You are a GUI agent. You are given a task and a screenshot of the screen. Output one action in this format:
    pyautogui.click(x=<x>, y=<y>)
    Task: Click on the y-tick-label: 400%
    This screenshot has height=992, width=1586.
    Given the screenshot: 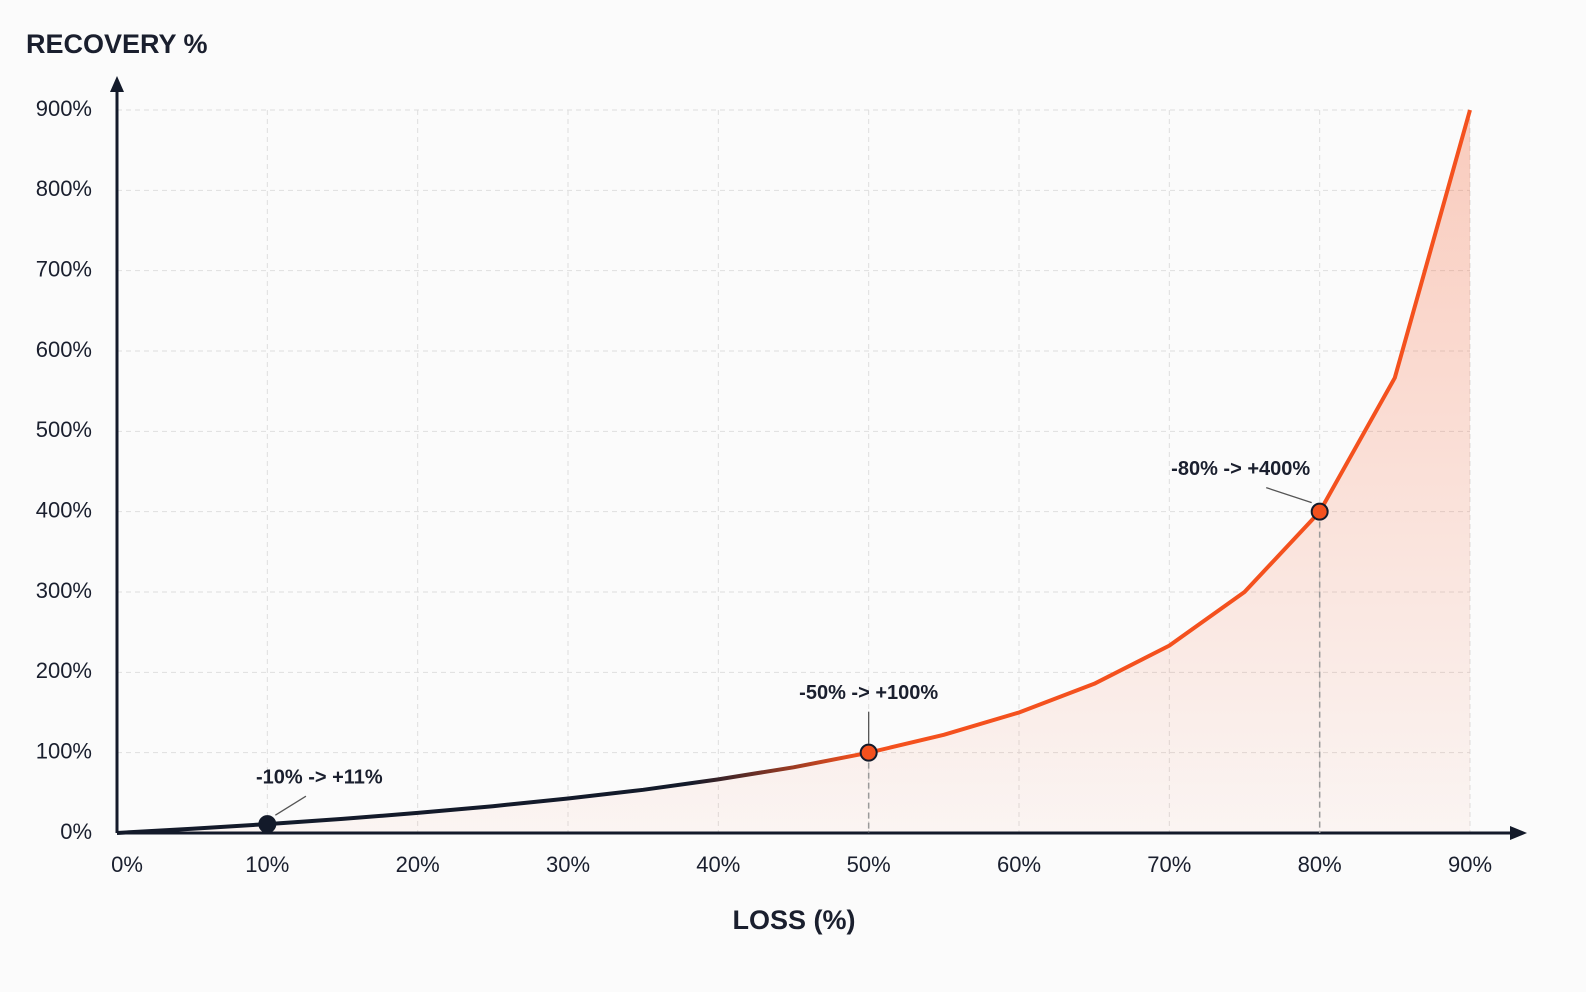 What is the action you would take?
    pyautogui.click(x=64, y=509)
    